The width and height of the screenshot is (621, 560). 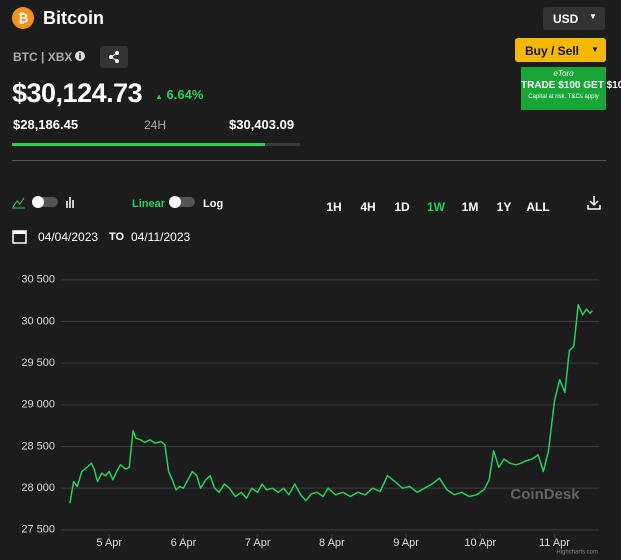 I want to click on ad-text: TRADE $100 GET $10, so click(x=571, y=85).